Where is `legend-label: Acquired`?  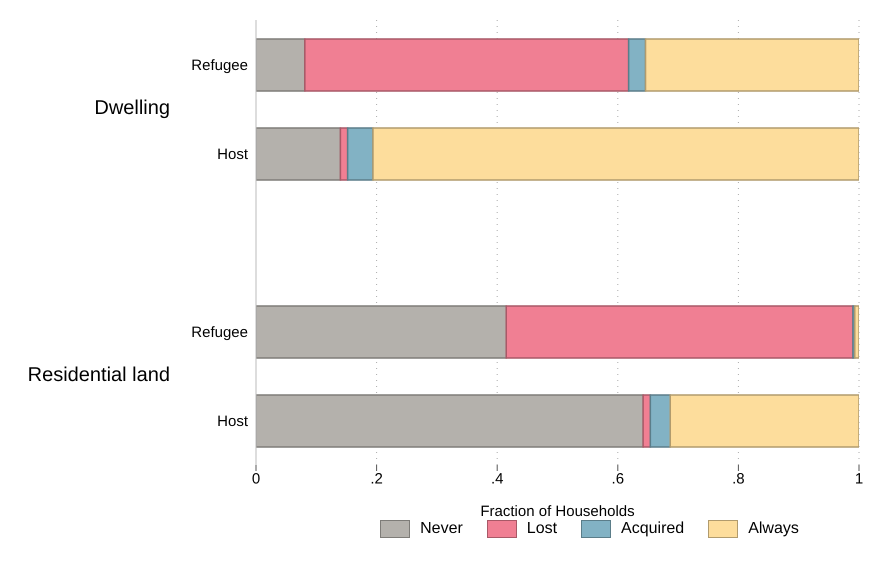 legend-label: Acquired is located at coordinates (652, 529).